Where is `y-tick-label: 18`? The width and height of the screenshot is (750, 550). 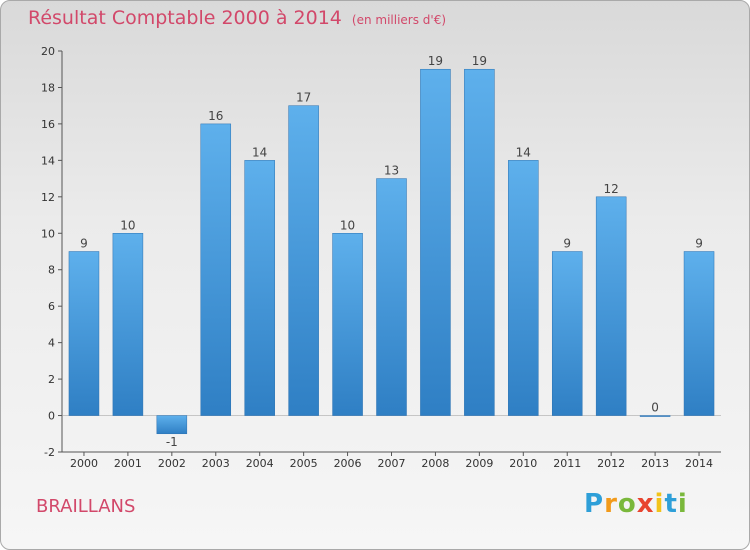 y-tick-label: 18 is located at coordinates (48, 87).